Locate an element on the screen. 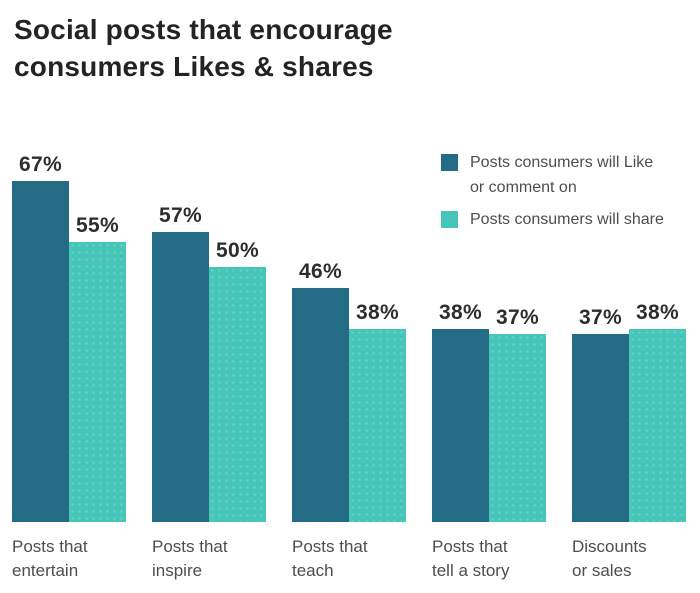  chart-title-line1: Social posts that encourage is located at coordinates (203, 29).